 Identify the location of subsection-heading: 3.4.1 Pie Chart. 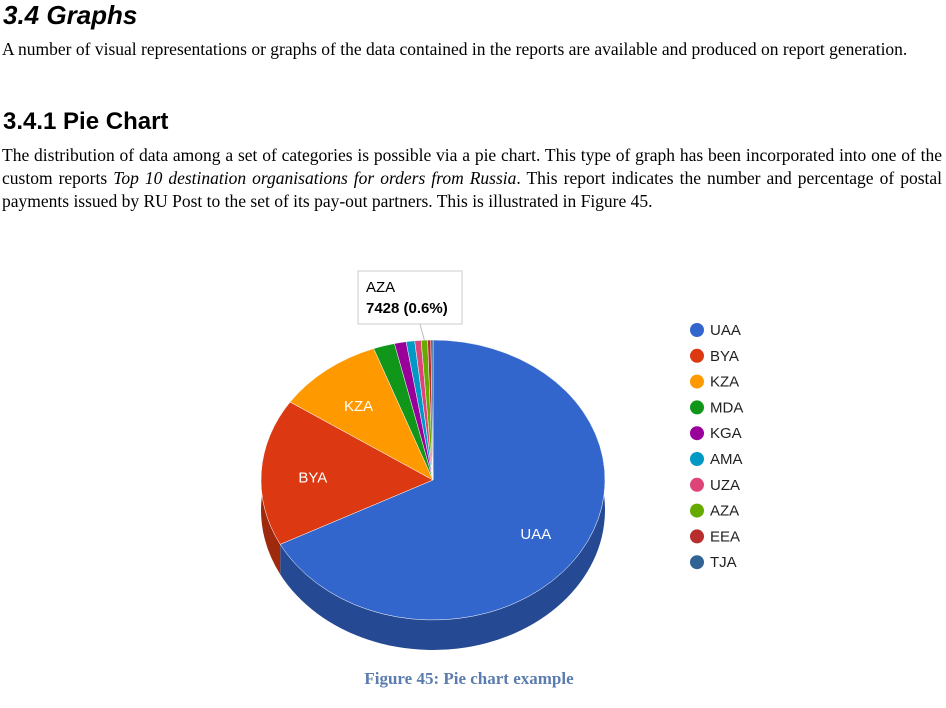
(86, 121).